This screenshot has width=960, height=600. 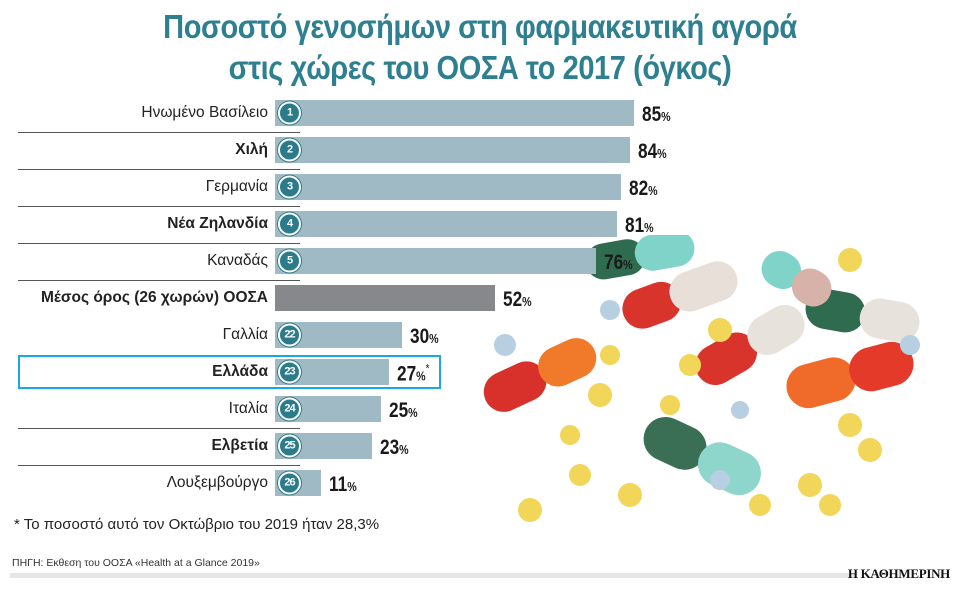 What do you see at coordinates (433, 575) in the screenshot?
I see `footer-rule` at bounding box center [433, 575].